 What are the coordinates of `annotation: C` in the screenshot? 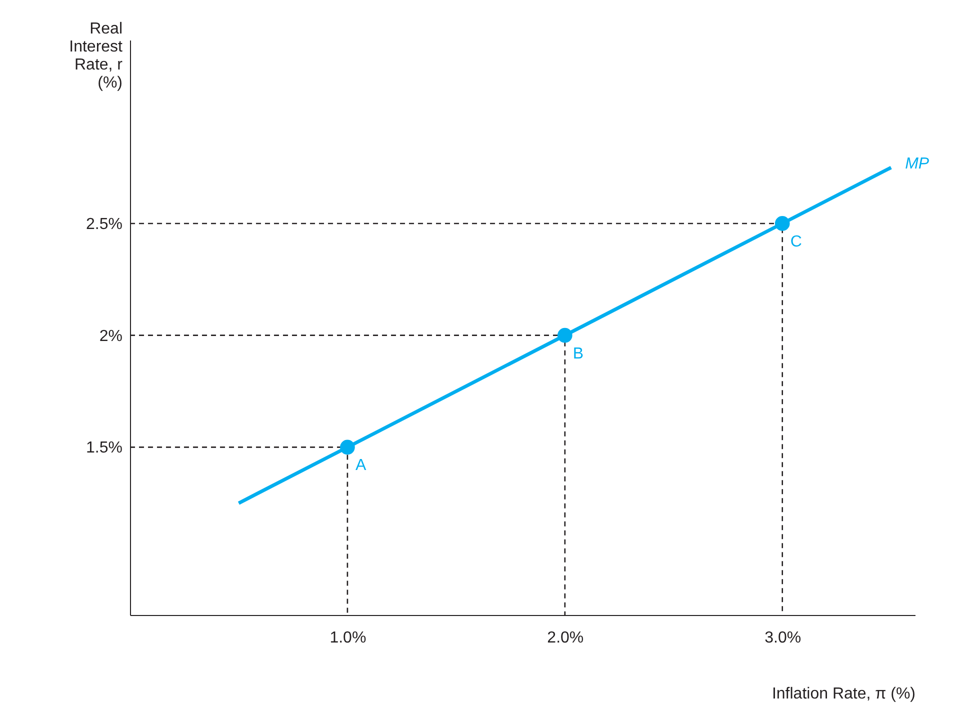 It's located at (796, 241).